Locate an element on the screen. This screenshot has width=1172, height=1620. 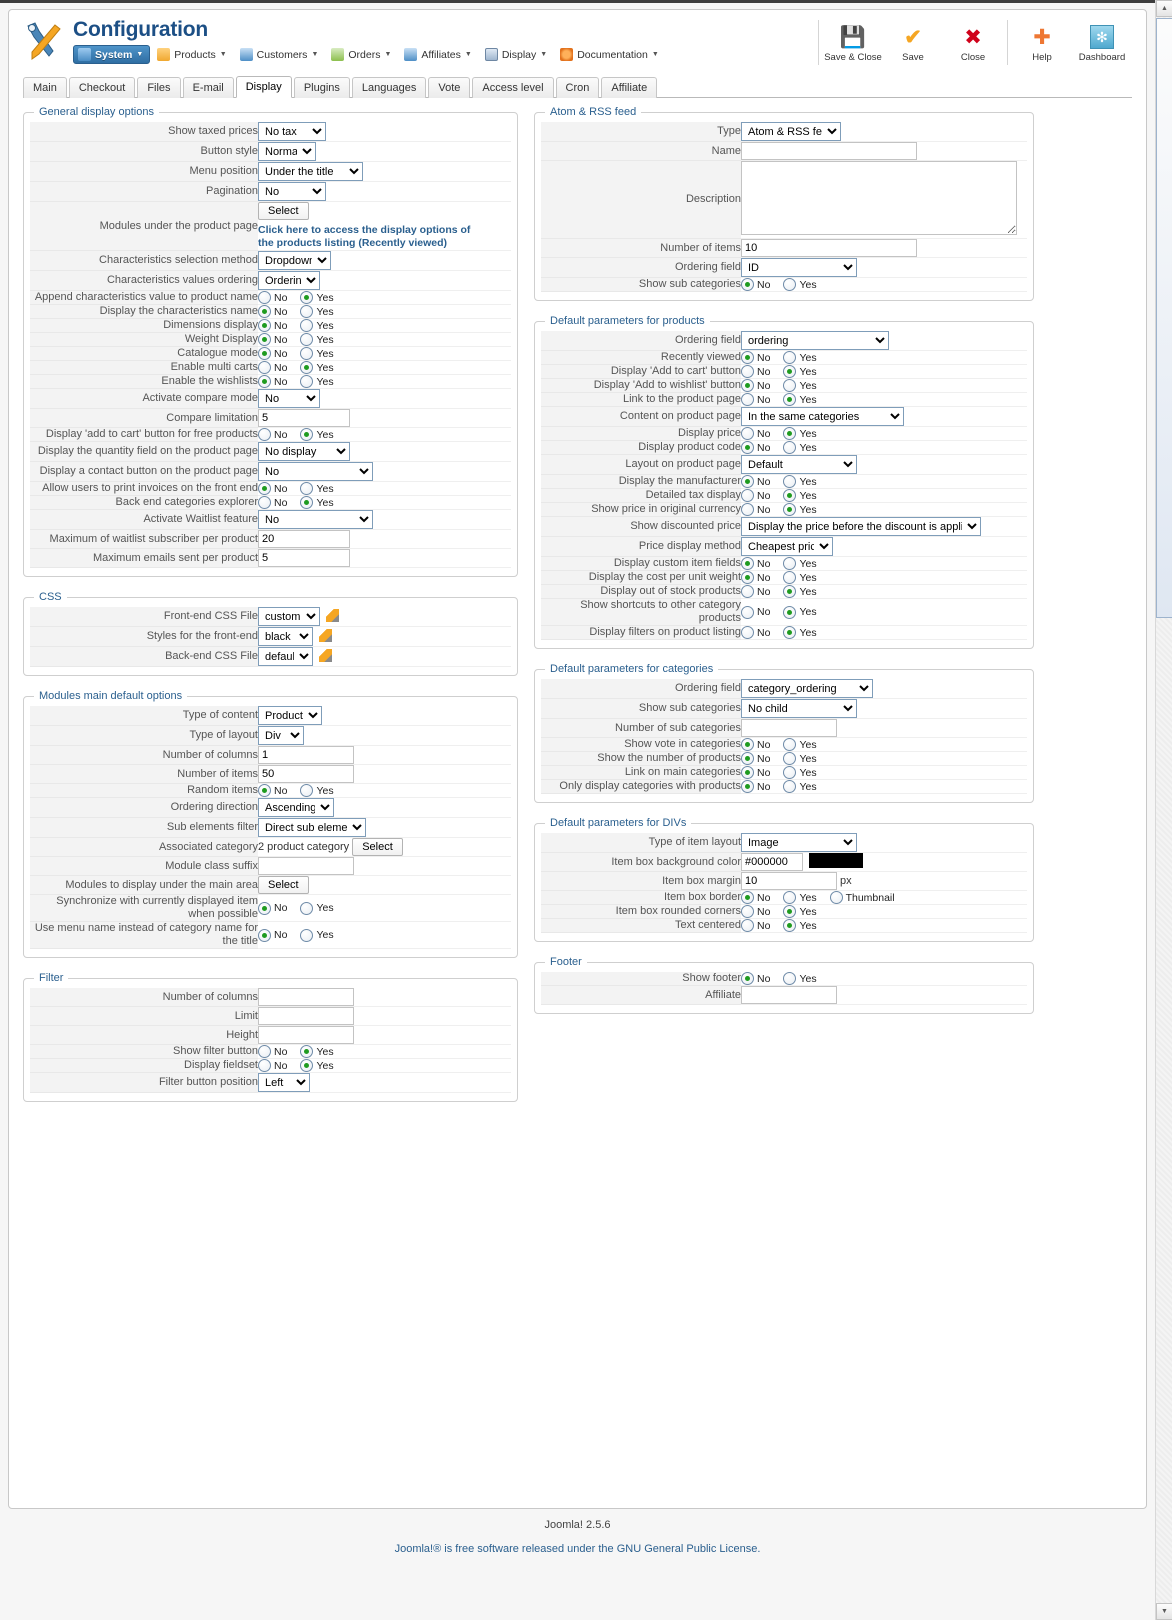
menu-position-select: Under the title is located at coordinates (310, 171).